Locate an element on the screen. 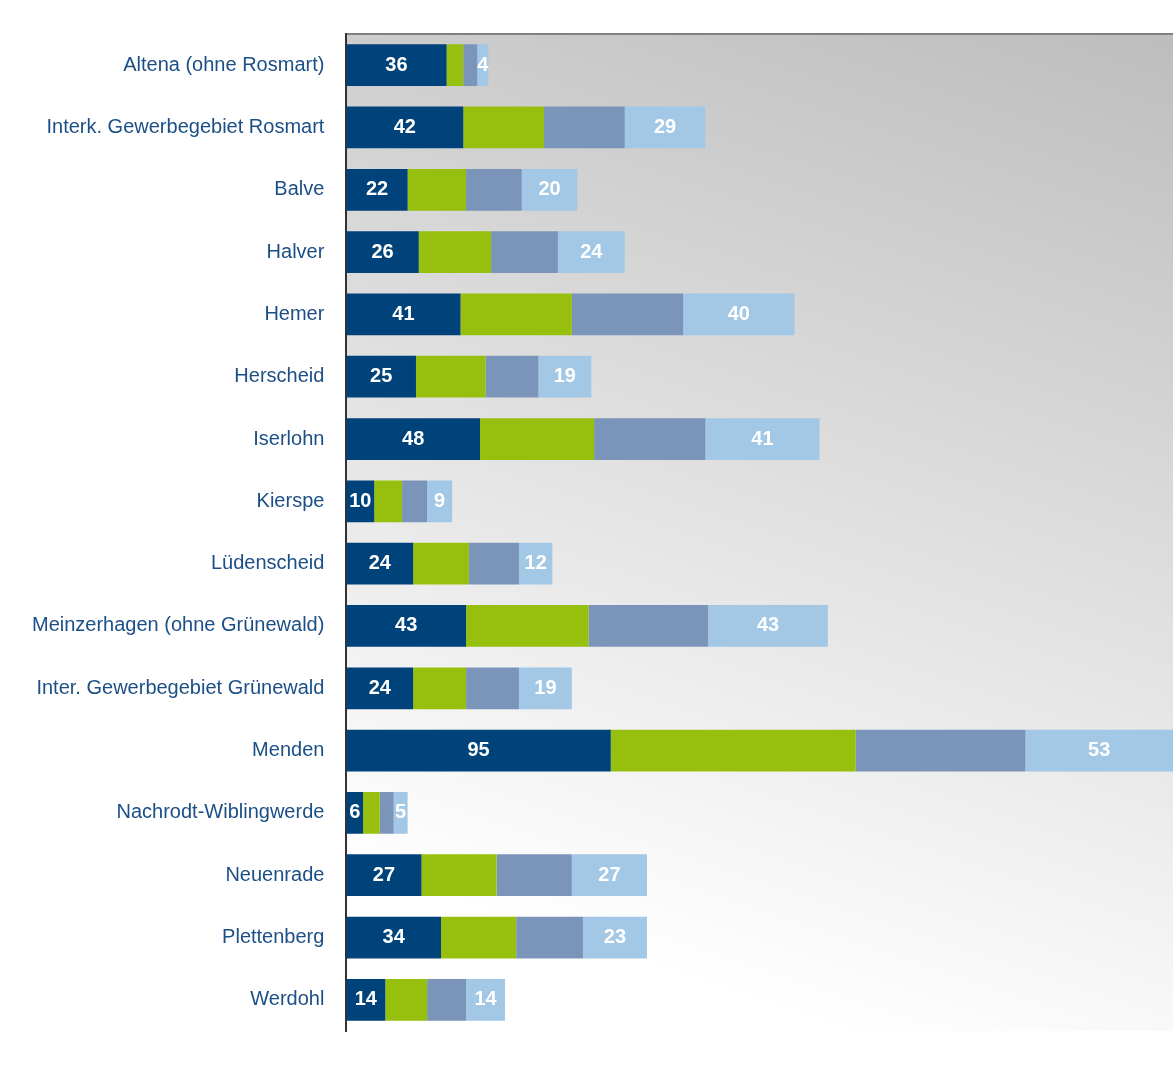 Image resolution: width=1173 pixels, height=1065 pixels. y-tick-label: Nachrodt-Wiblingwerde is located at coordinates (220, 811).